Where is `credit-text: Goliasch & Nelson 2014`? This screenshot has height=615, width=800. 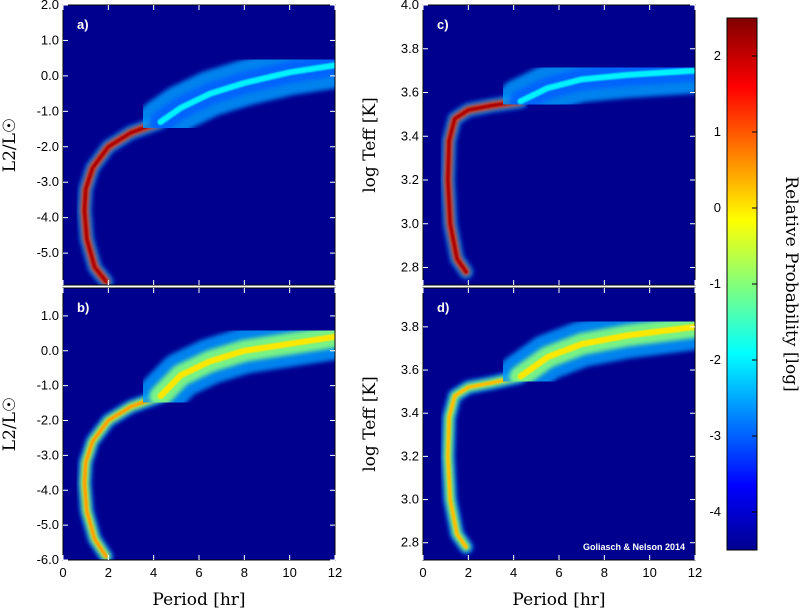
credit-text: Goliasch & Nelson 2014 is located at coordinates (634, 547).